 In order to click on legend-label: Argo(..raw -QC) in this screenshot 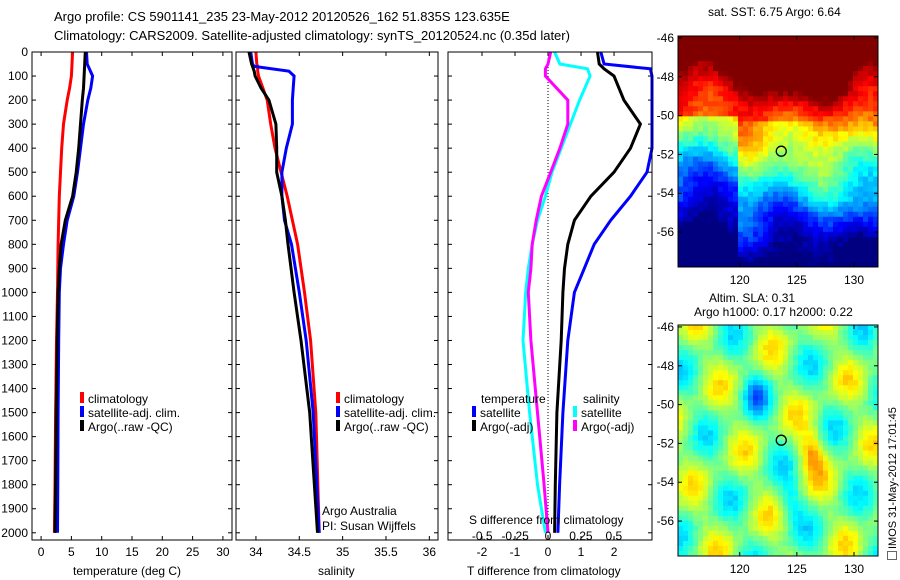, I will do `click(130, 427)`.